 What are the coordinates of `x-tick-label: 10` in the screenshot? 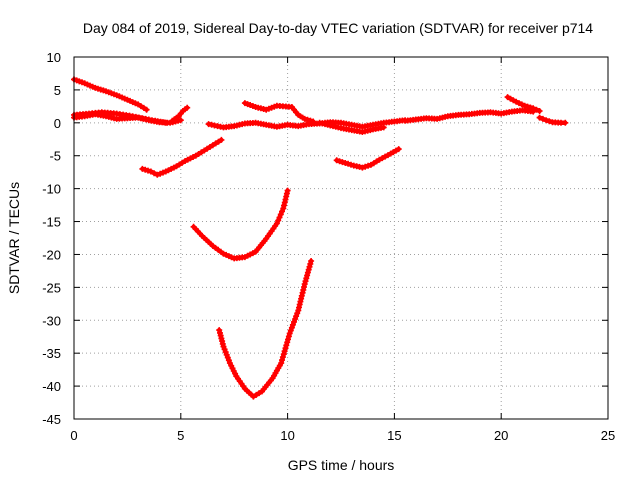 It's located at (287, 435).